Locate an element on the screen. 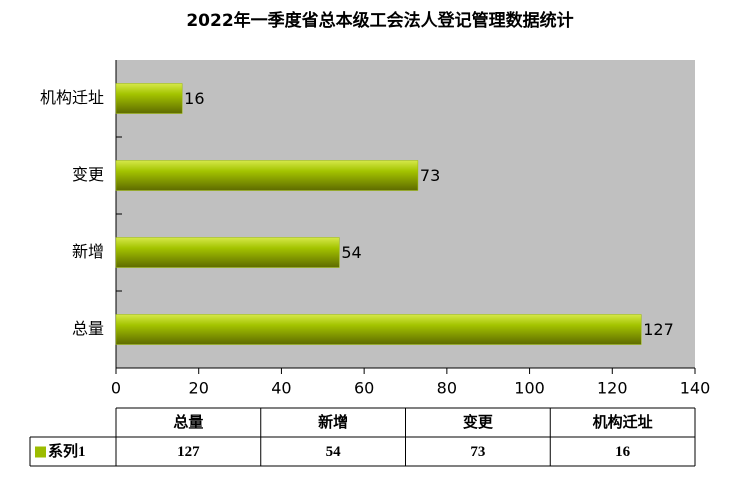 This screenshot has height=485, width=744. y-tick-label: 总量 is located at coordinates (88, 328).